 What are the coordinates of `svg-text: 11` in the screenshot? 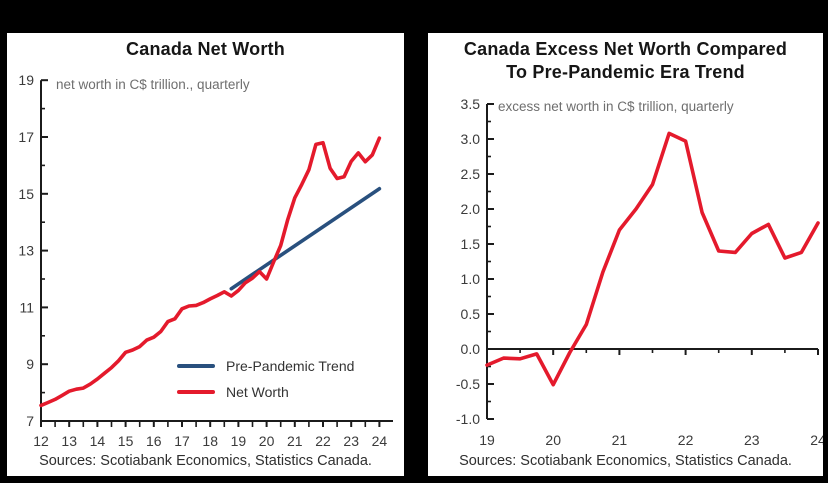 It's located at (26, 307).